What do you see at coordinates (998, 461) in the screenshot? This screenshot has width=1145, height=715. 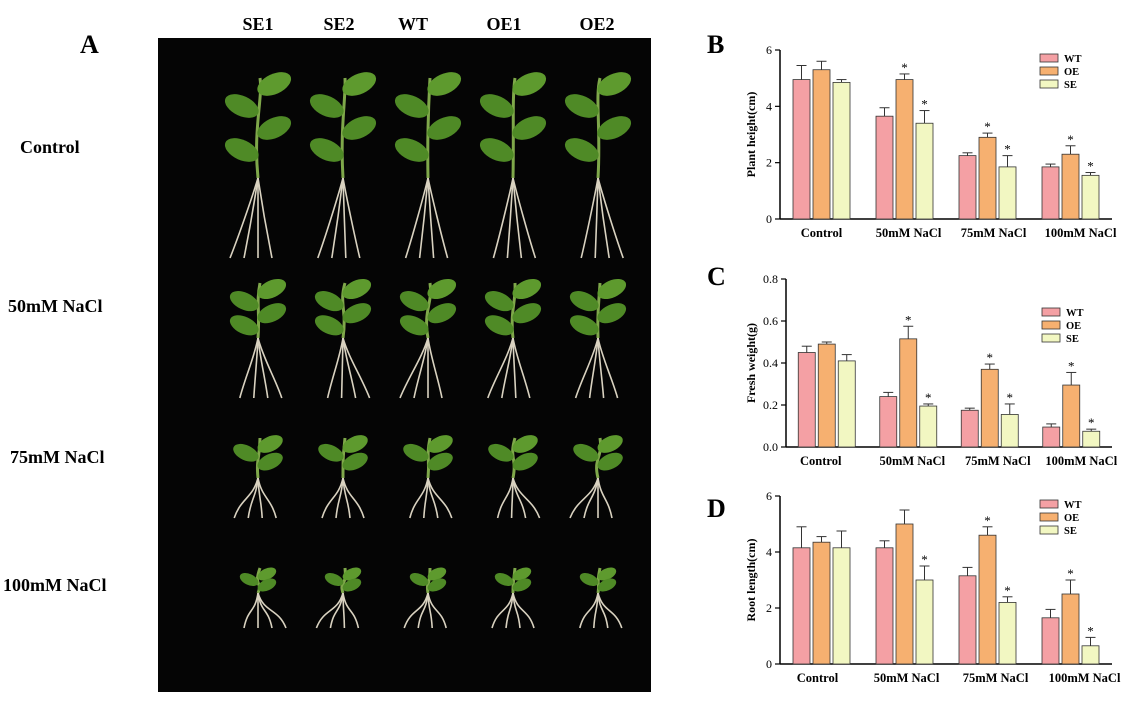 I see `x-tick-label: 75mM NaCl` at bounding box center [998, 461].